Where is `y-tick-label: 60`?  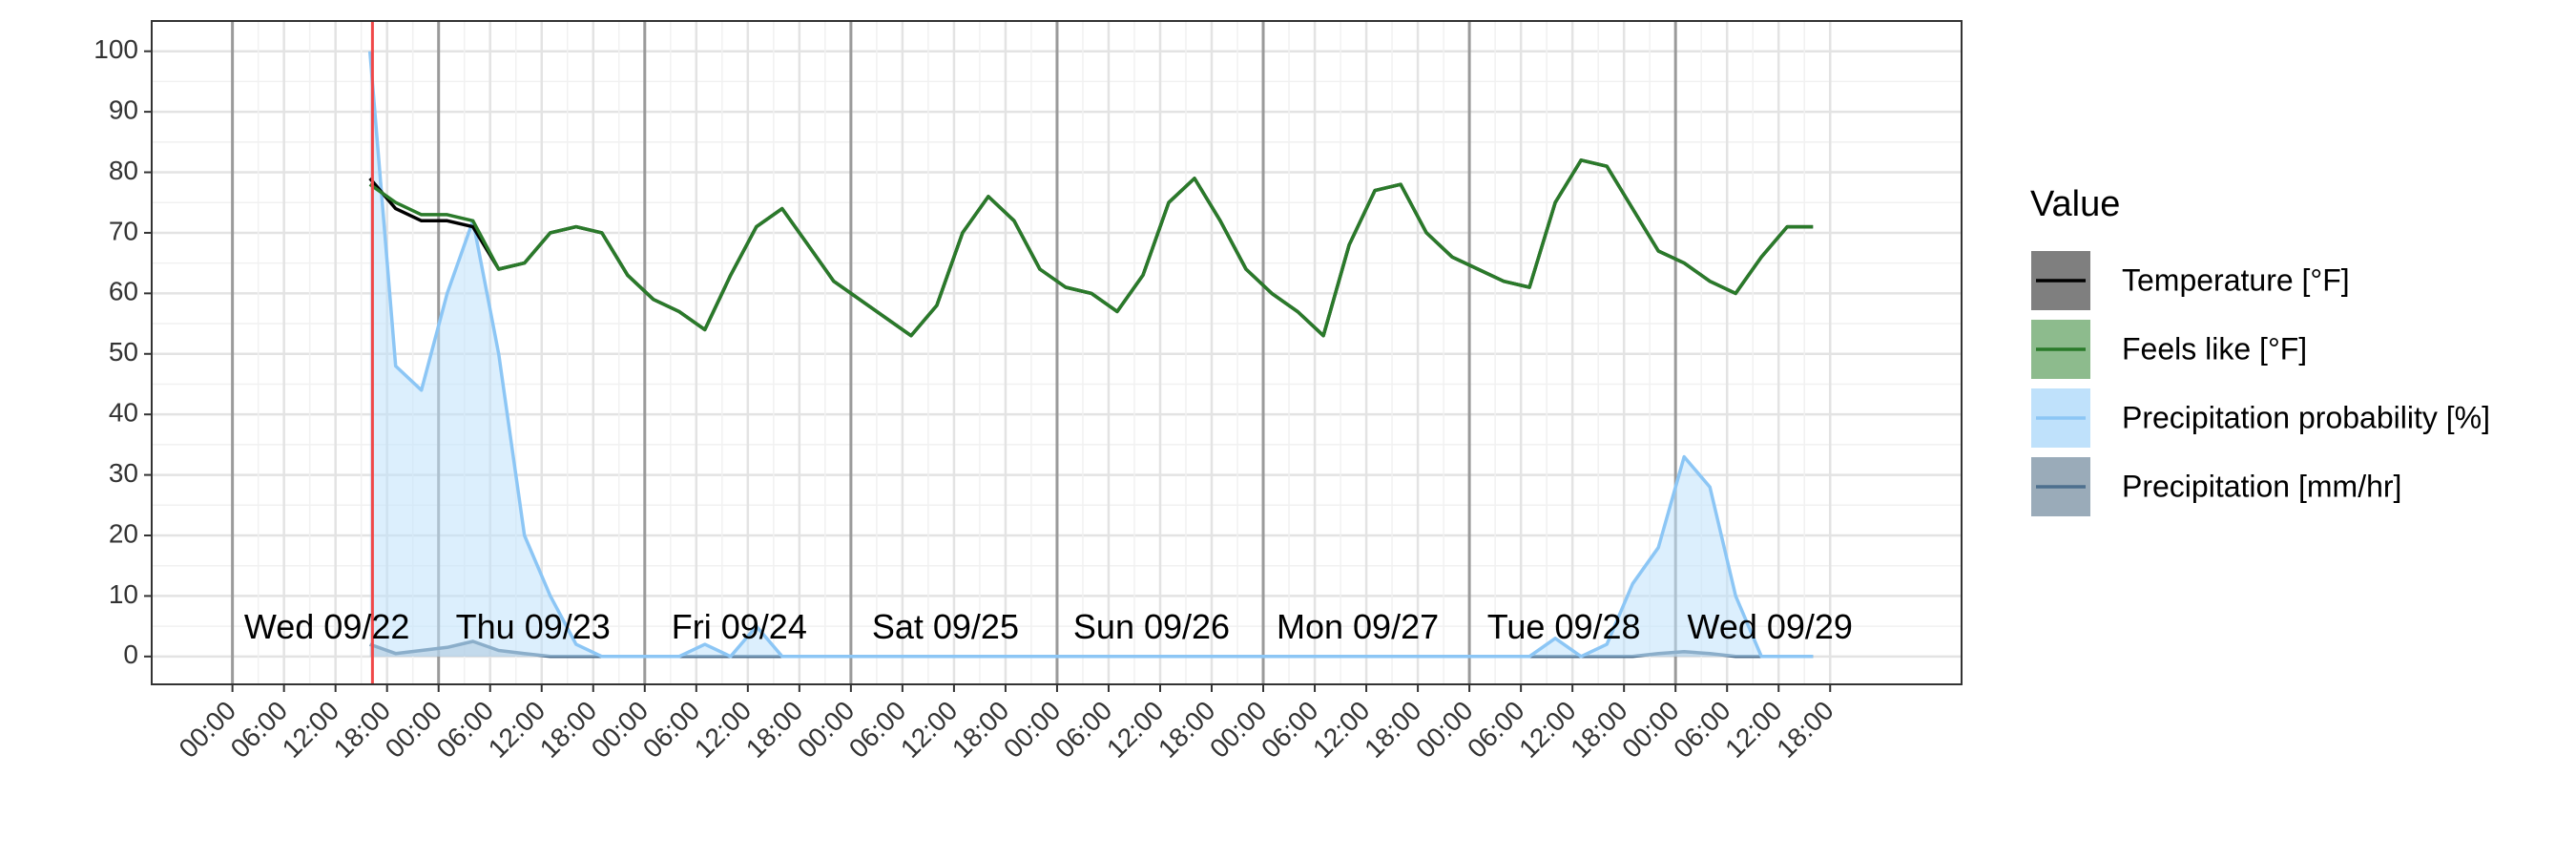
y-tick-label: 60 is located at coordinates (123, 291).